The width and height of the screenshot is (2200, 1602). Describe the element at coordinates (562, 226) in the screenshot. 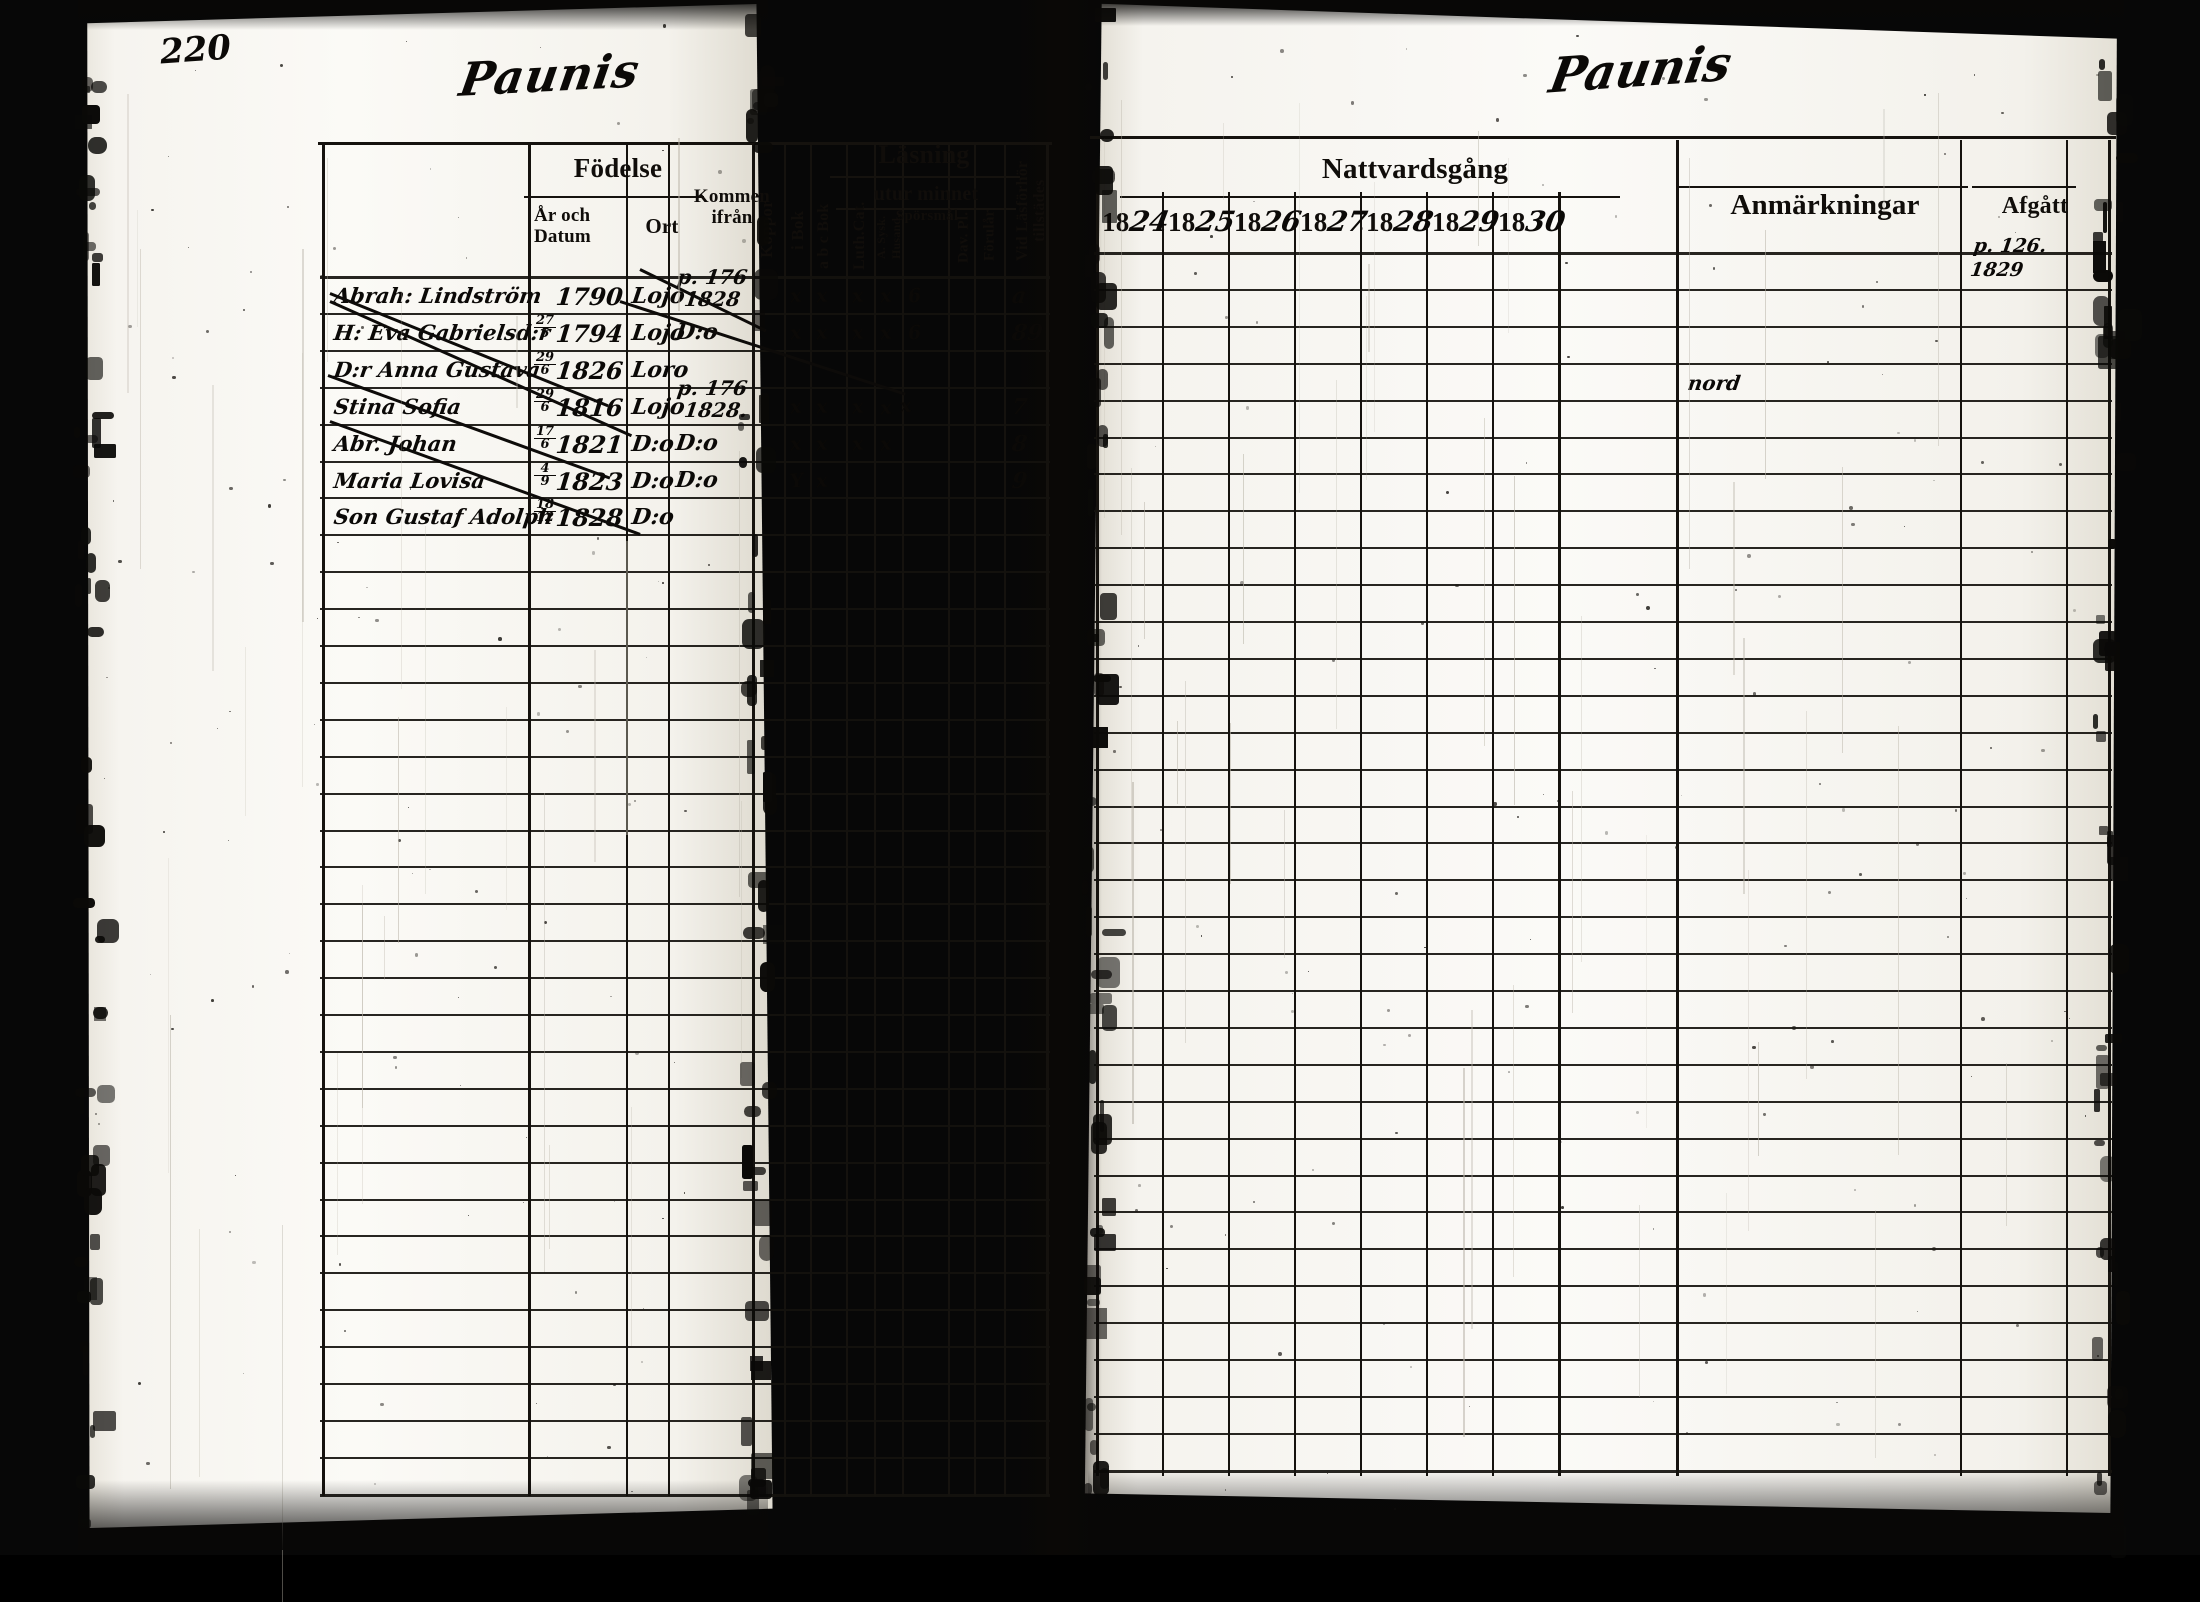

I see `header-ar-och-datum: År och Datum` at that location.